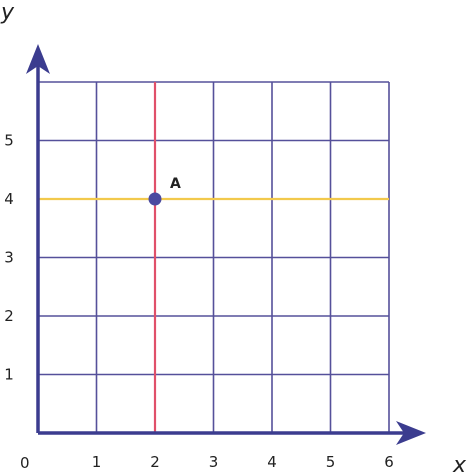  What do you see at coordinates (175, 184) in the screenshot?
I see `point-label: A` at bounding box center [175, 184].